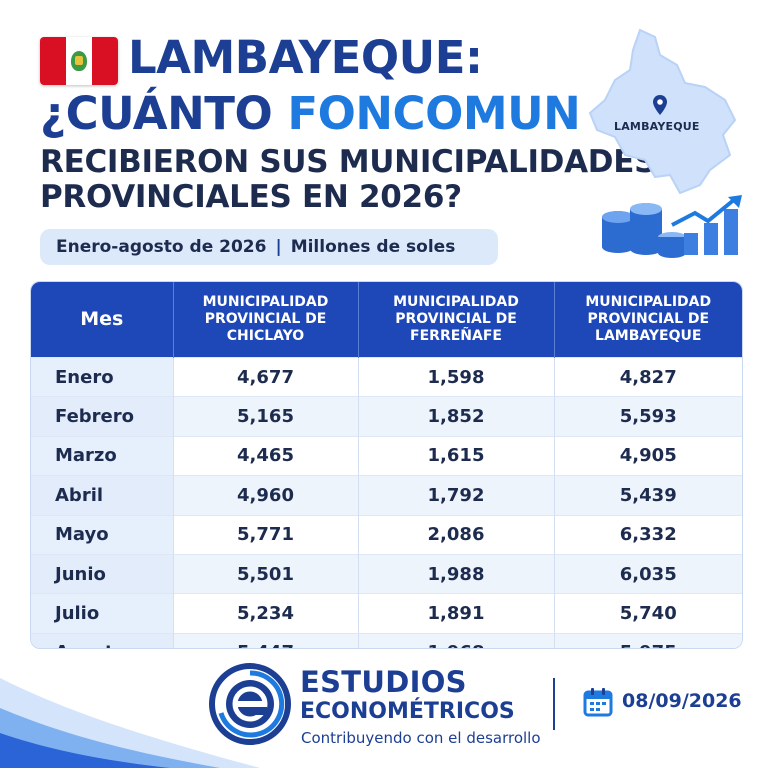 The width and height of the screenshot is (768, 768). What do you see at coordinates (102, 573) in the screenshot?
I see `cell-month: Junio` at bounding box center [102, 573].